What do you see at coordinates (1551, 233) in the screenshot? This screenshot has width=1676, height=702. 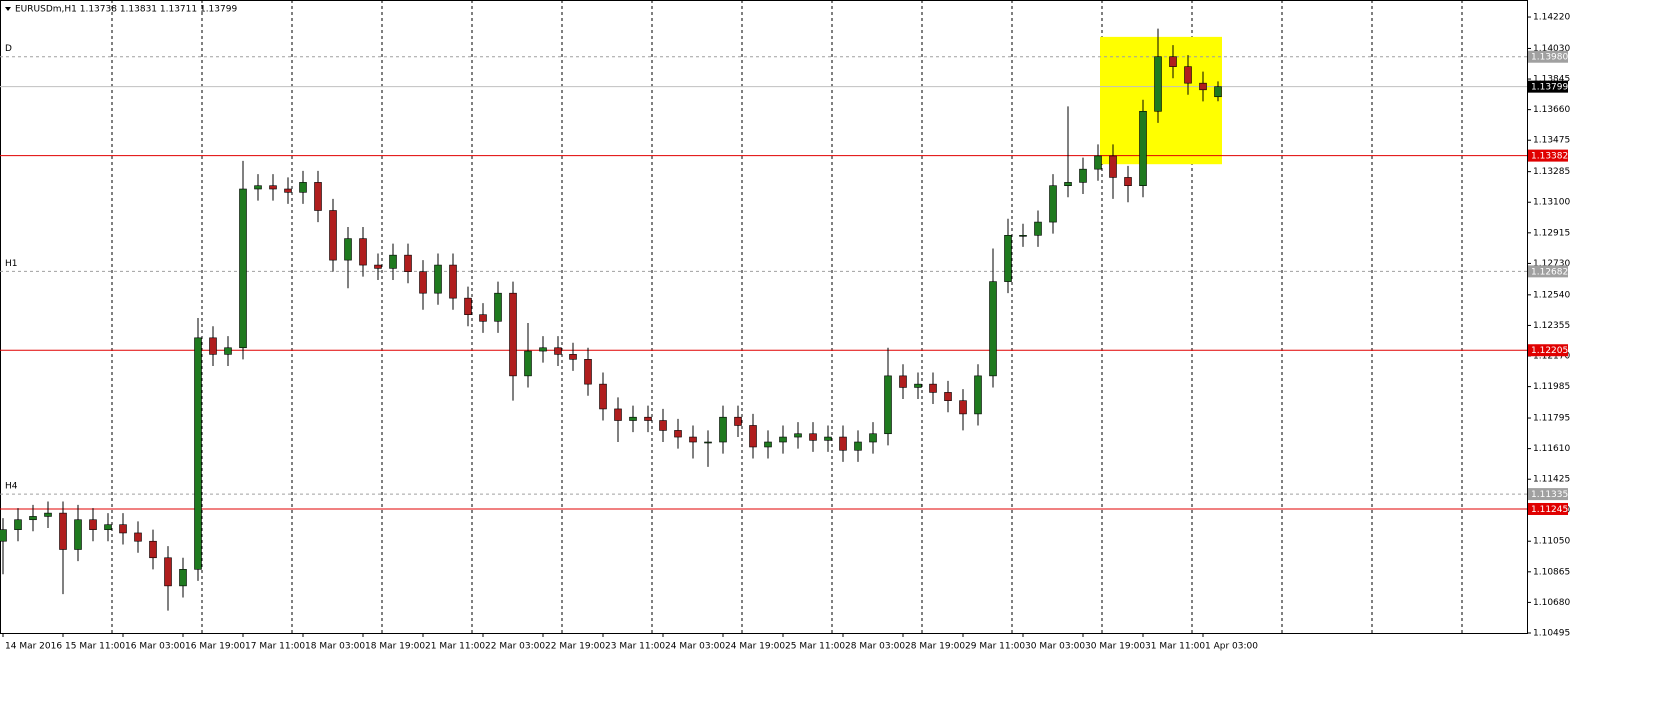 I see `y-tick-label: 1.12915` at bounding box center [1551, 233].